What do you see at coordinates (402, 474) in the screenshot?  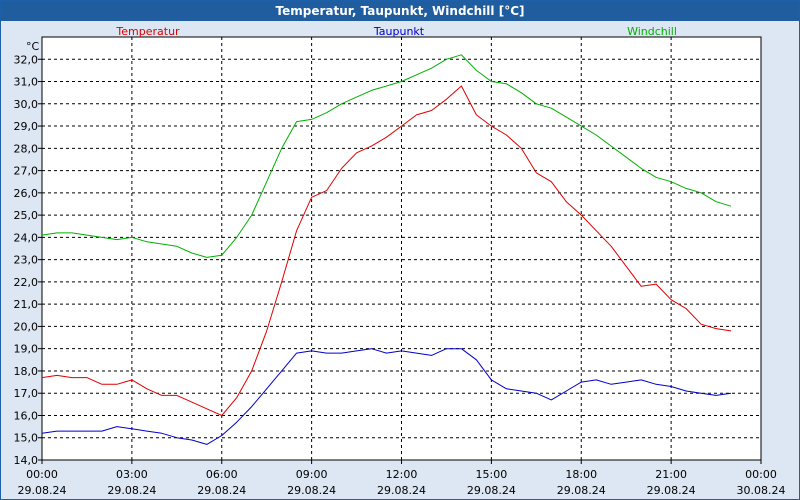 I see `x-tick-time: 12:00` at bounding box center [402, 474].